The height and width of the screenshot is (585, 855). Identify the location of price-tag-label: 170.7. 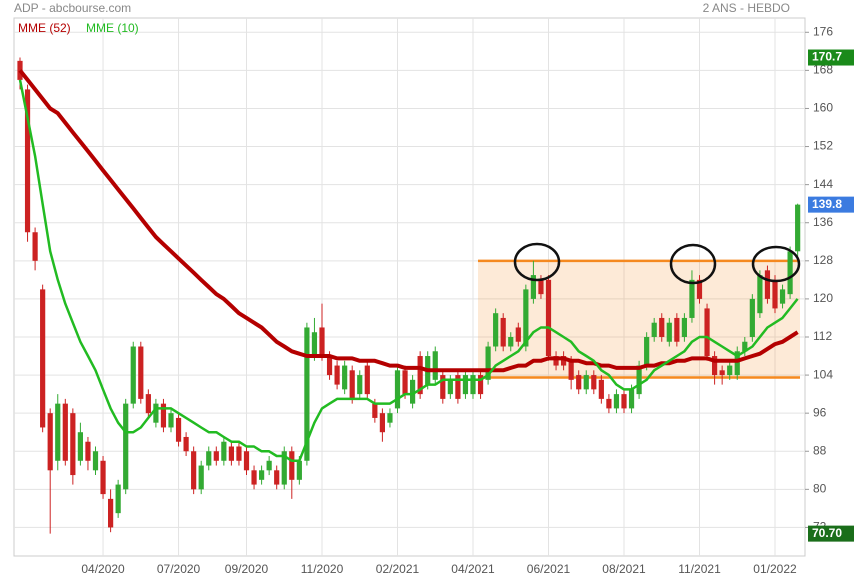
(827, 57).